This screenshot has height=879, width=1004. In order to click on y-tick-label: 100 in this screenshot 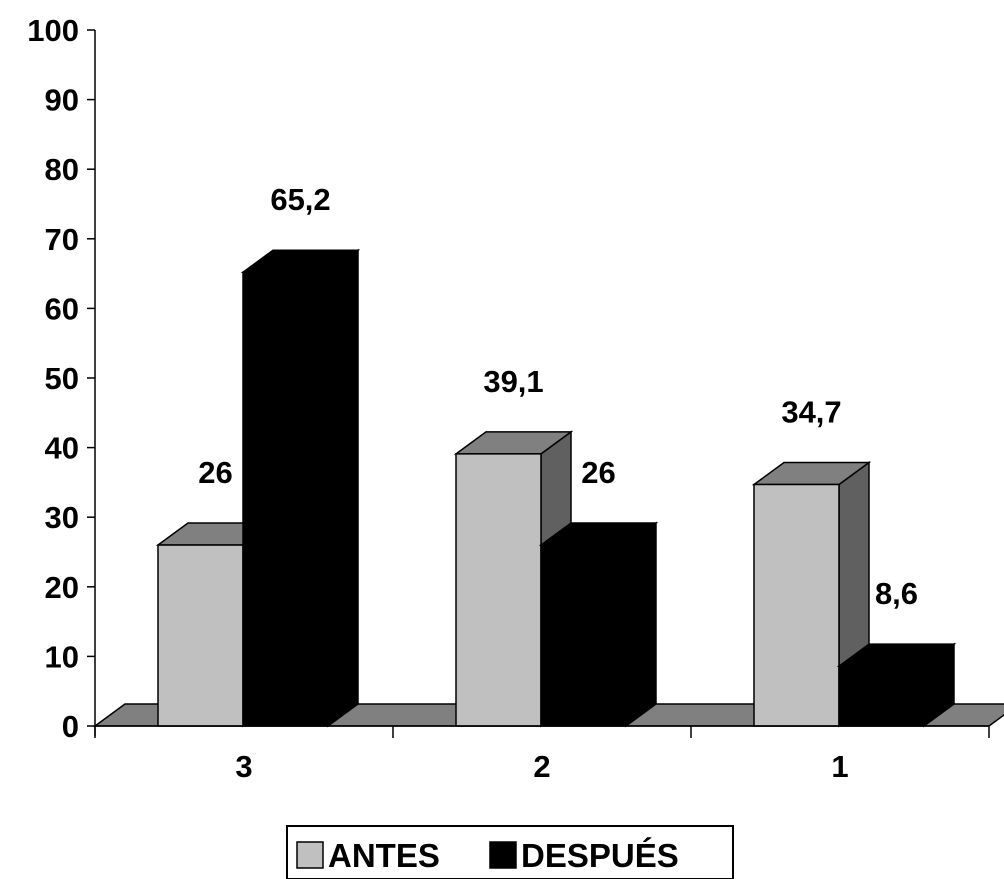, I will do `click(53, 30)`.